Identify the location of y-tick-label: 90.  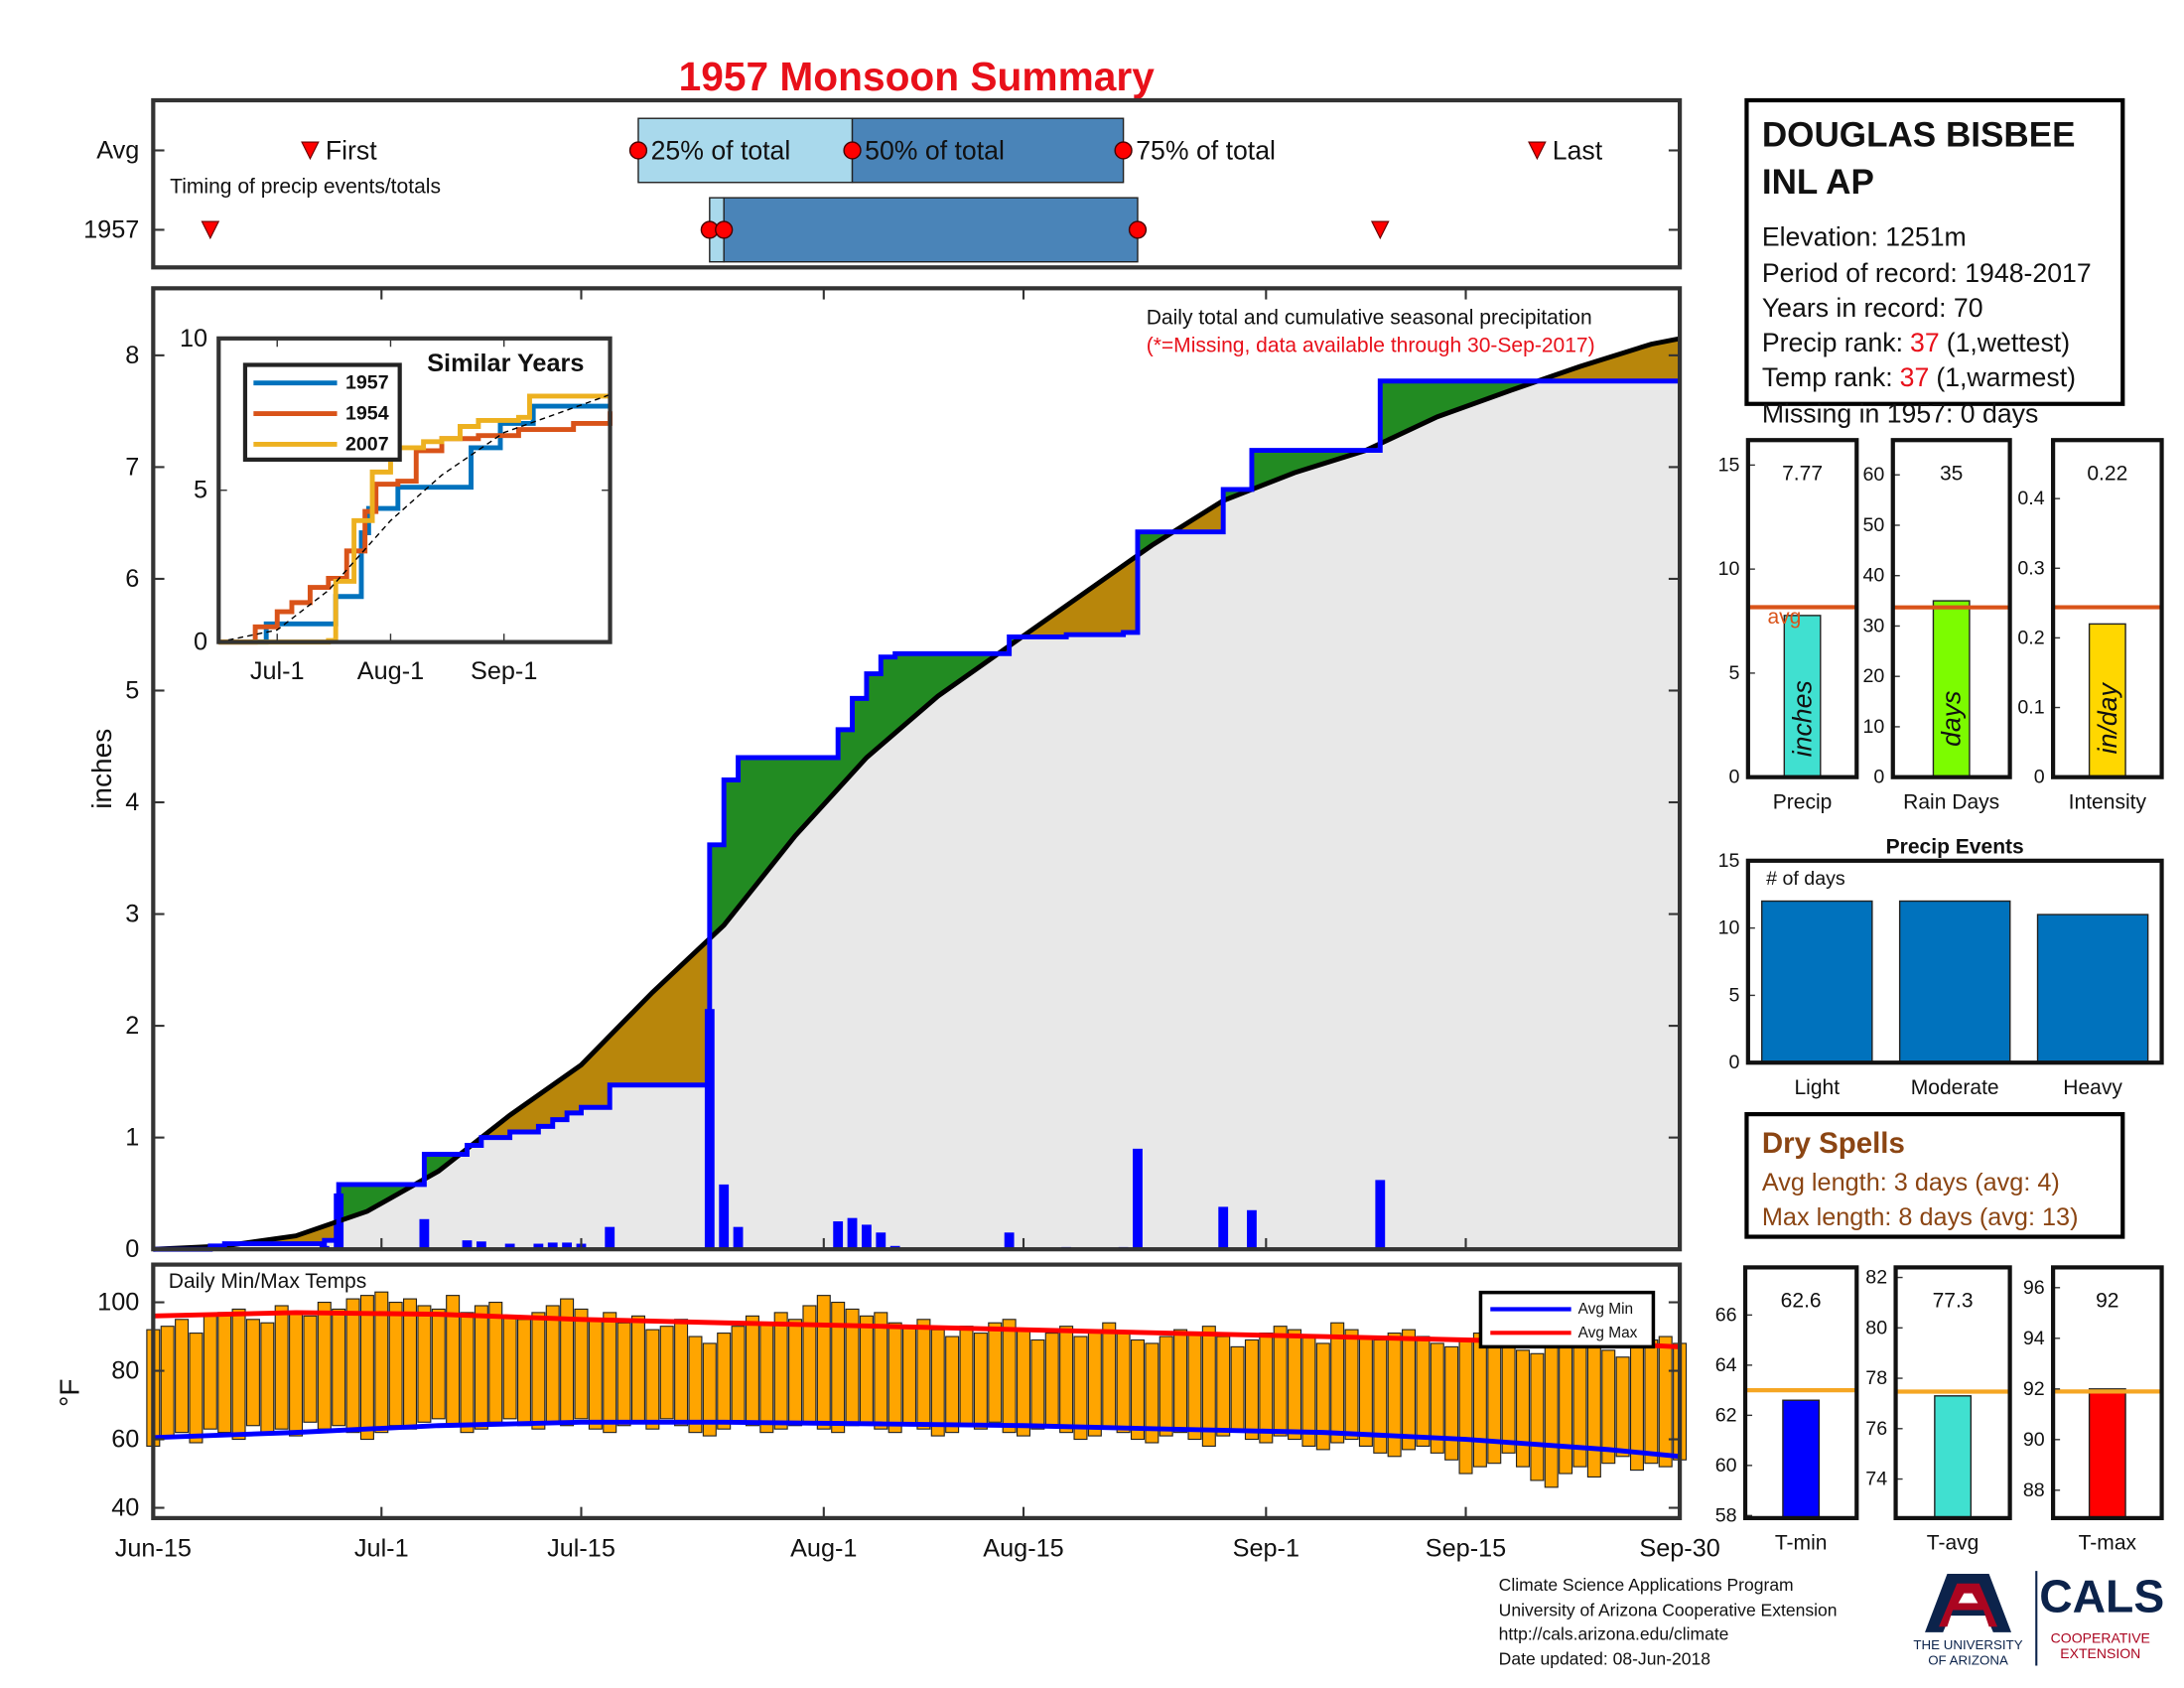
(2034, 1440).